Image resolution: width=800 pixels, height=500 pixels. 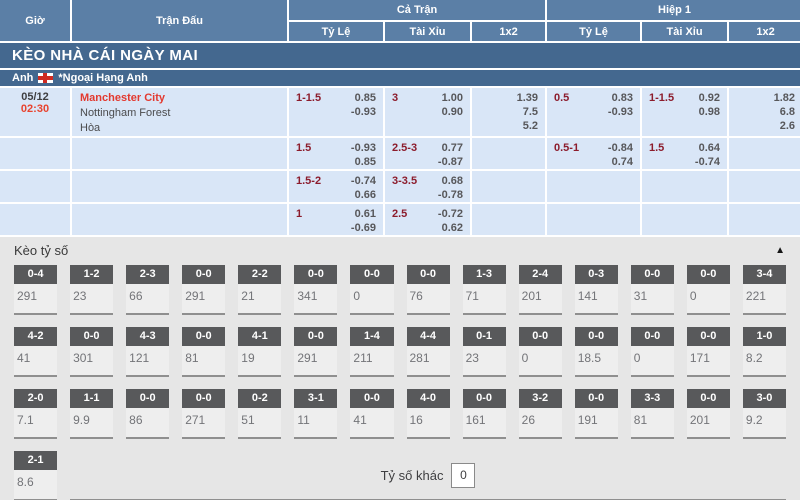 I want to click on score-tile: 2-3 66, so click(x=148, y=290).